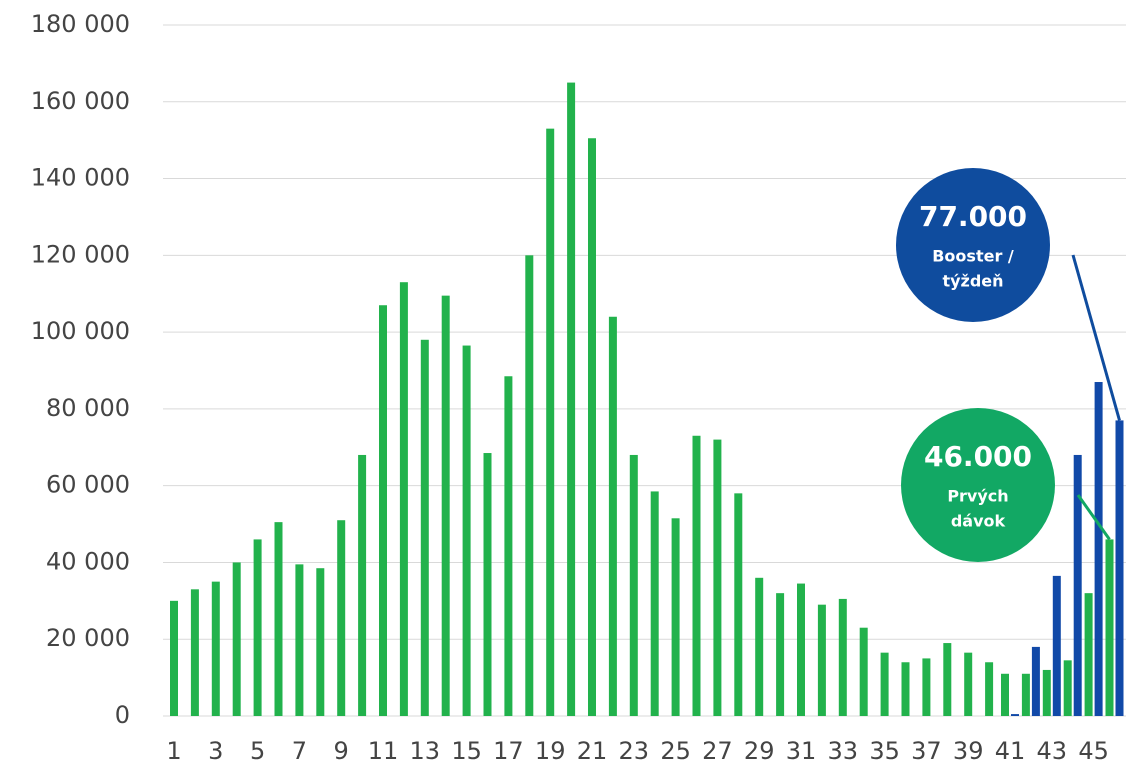  I want to click on x-tick-label: 17, so click(508, 751).